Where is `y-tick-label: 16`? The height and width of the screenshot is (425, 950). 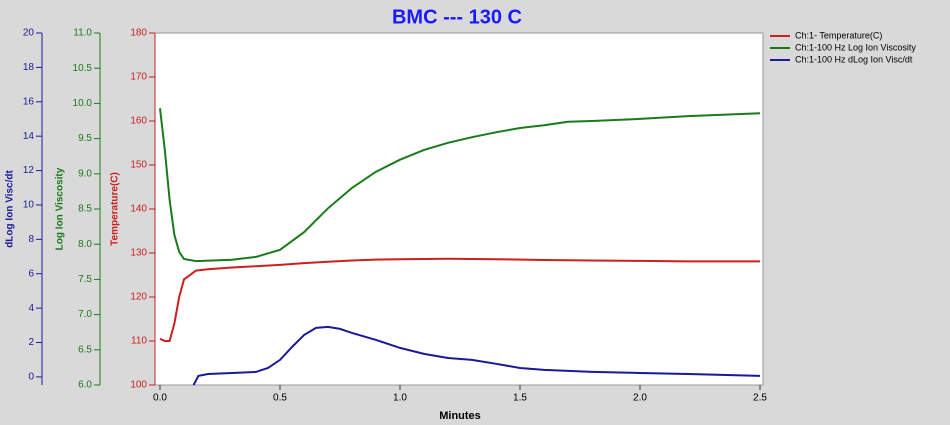
y-tick-label: 16 is located at coordinates (29, 101).